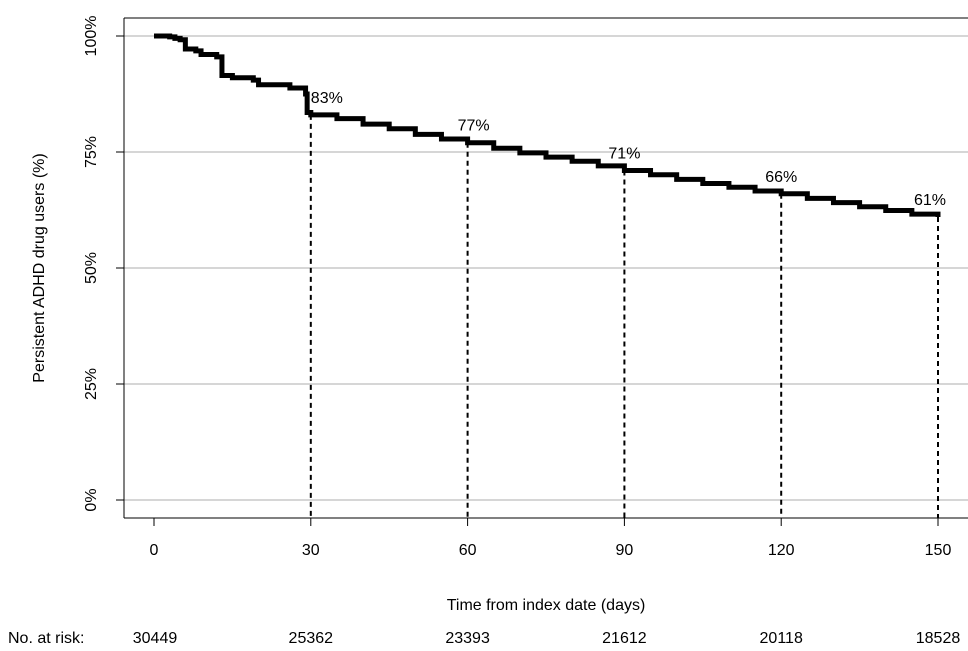  I want to click on x-tick-label: 0, so click(154, 550).